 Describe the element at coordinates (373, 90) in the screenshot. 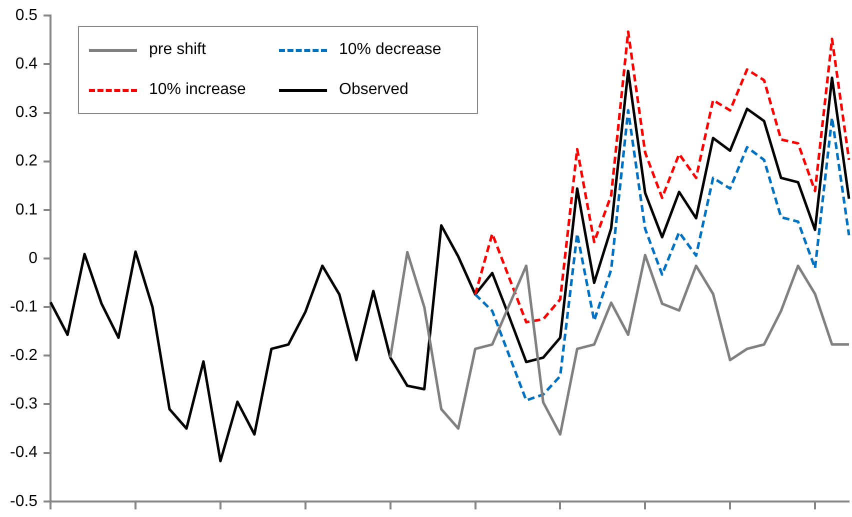

I see `legend-label: Observed` at that location.